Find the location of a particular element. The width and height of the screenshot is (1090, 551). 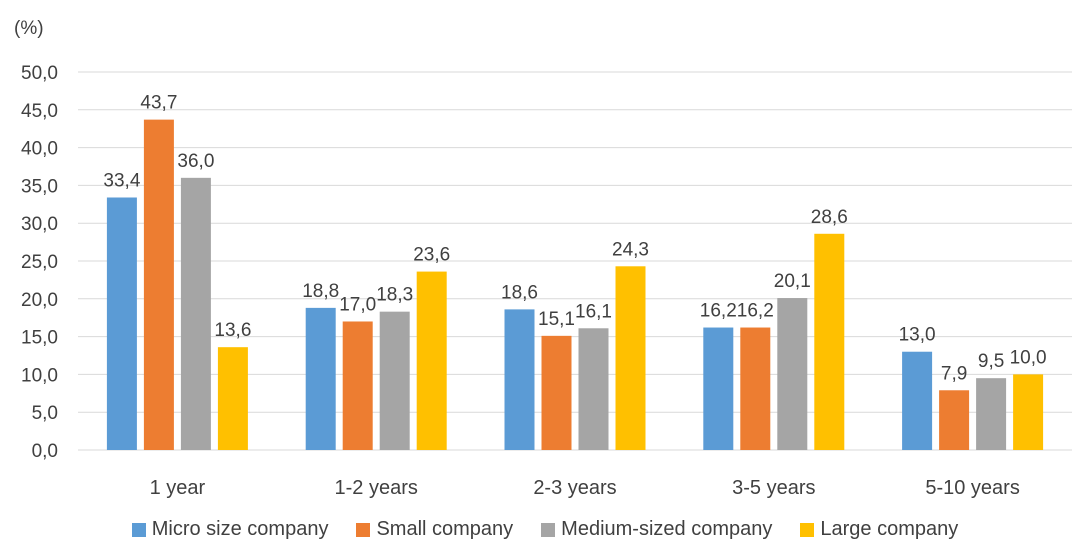

legend-item: Micro size company is located at coordinates (230, 529).